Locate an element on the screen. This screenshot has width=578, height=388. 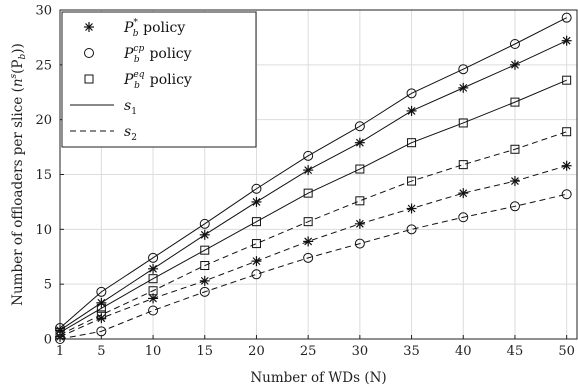
legend-label: Pcp b policy is located at coordinates (157, 54).